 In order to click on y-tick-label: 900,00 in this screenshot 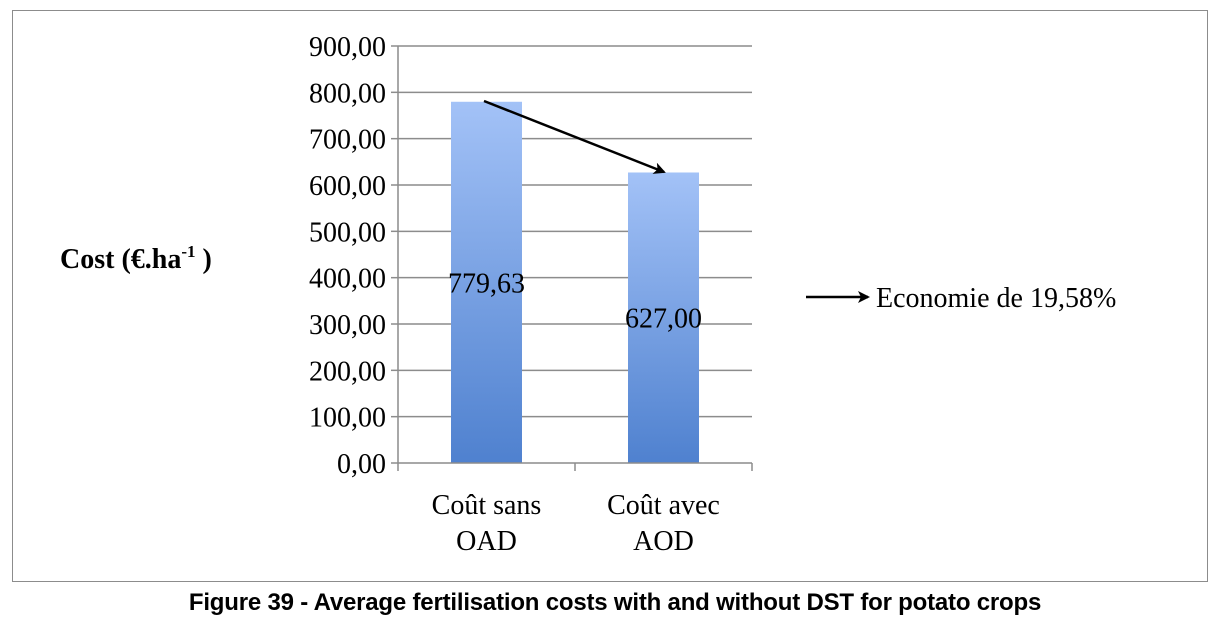, I will do `click(347, 47)`.